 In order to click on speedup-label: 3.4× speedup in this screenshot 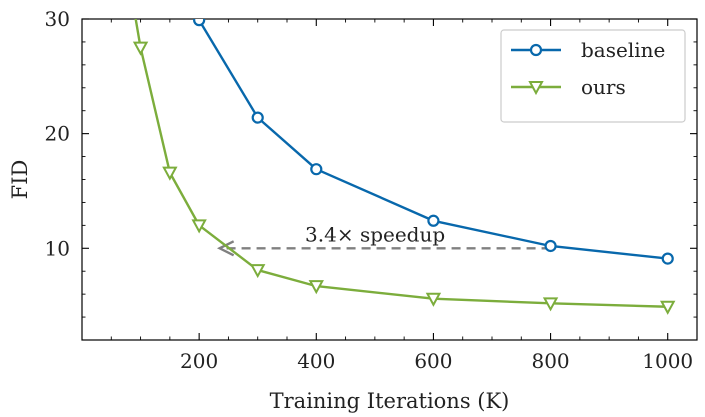, I will do `click(375, 234)`.